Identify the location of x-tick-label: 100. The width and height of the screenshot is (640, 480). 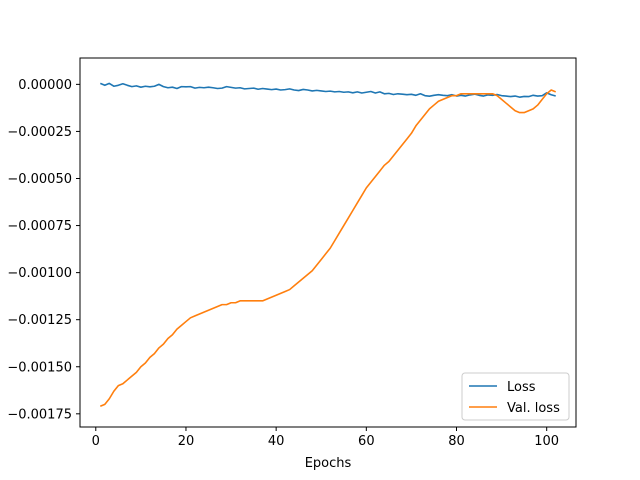
(546, 441).